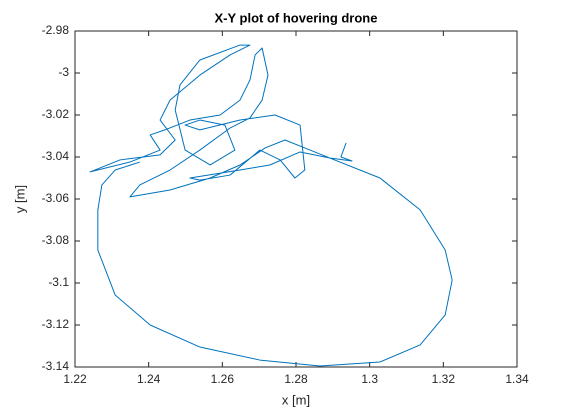 This screenshot has width=570, height=413. I want to click on x-tick-label: 1.3, so click(369, 379).